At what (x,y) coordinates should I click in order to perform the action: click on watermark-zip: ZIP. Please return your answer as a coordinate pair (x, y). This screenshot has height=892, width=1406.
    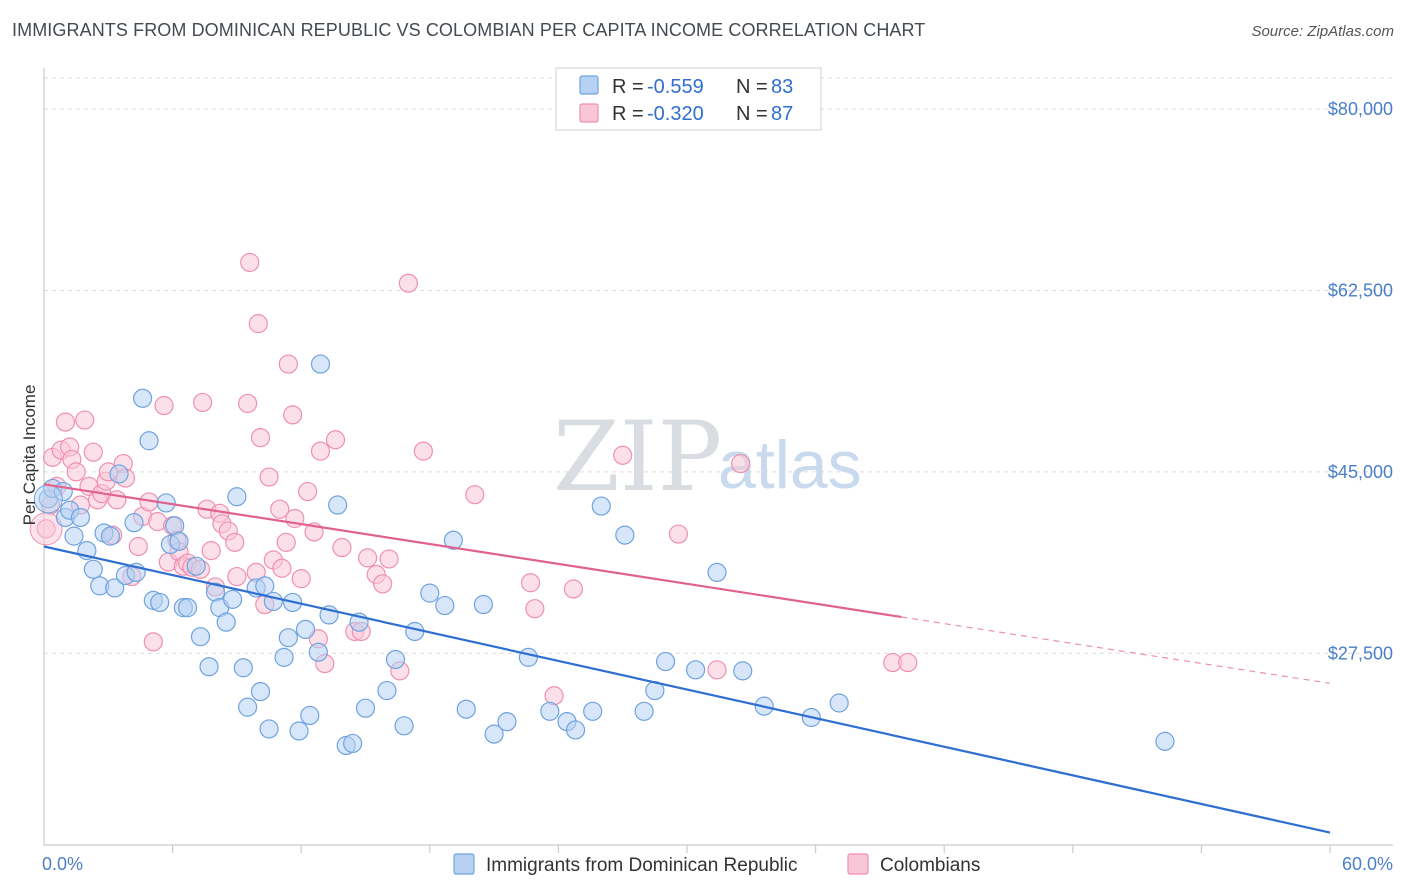
    Looking at the image, I should click on (637, 457).